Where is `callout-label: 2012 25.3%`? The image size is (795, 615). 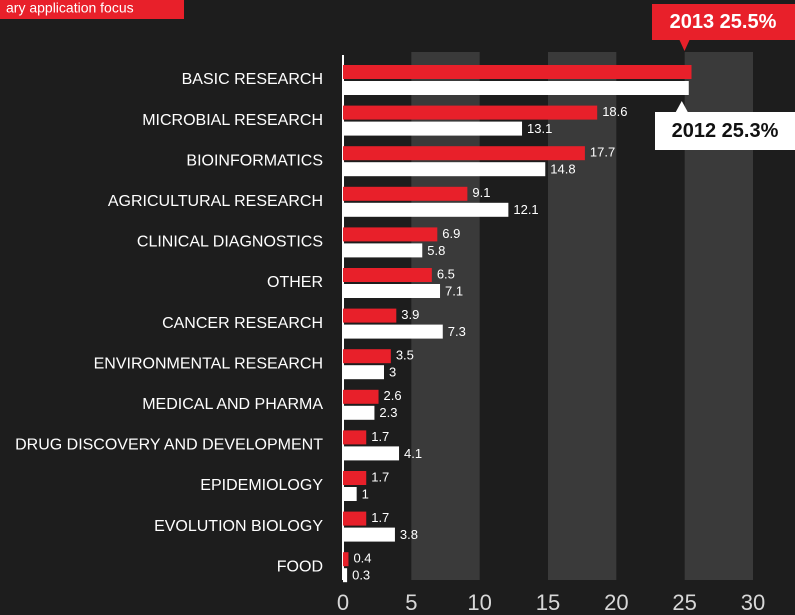
callout-label: 2012 25.3% is located at coordinates (725, 131).